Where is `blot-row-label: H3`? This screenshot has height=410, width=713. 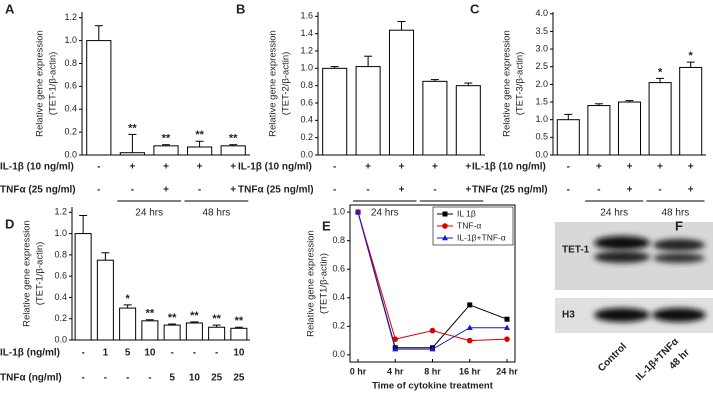 blot-row-label: H3 is located at coordinates (568, 315).